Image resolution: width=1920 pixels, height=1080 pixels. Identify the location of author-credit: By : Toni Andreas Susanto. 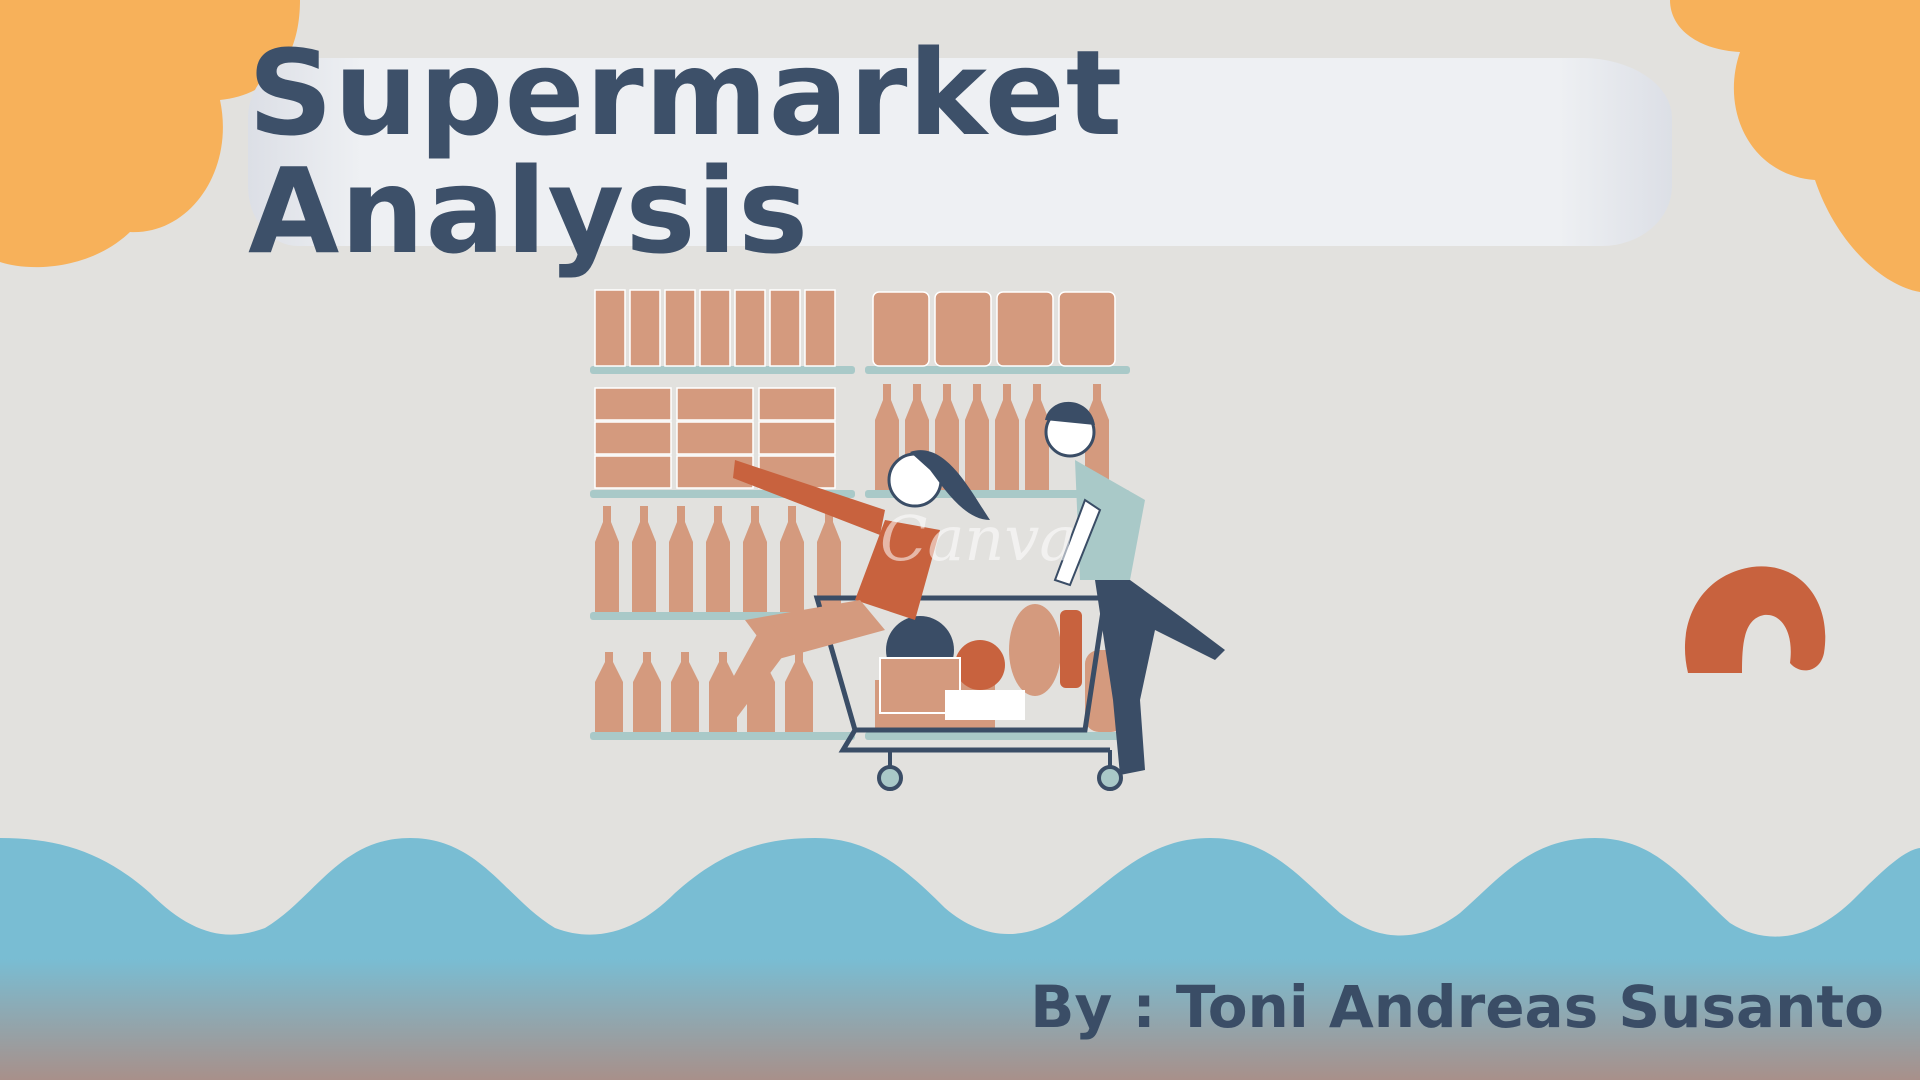
(1457, 1007).